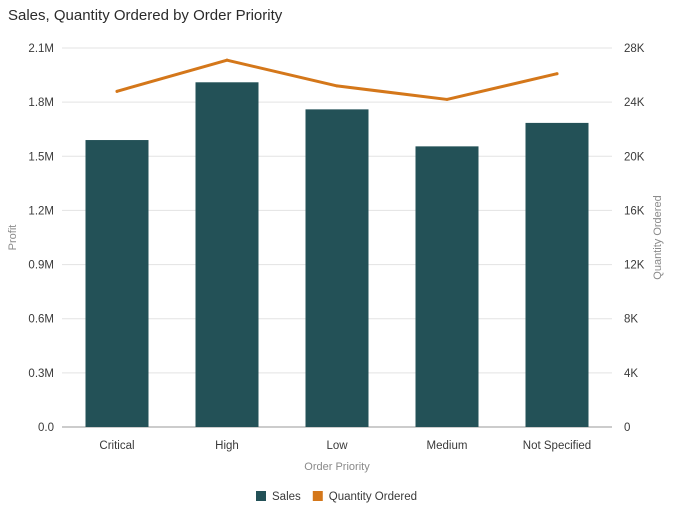 This screenshot has height=516, width=674. I want to click on y2-tick-label: 0, so click(627, 428).